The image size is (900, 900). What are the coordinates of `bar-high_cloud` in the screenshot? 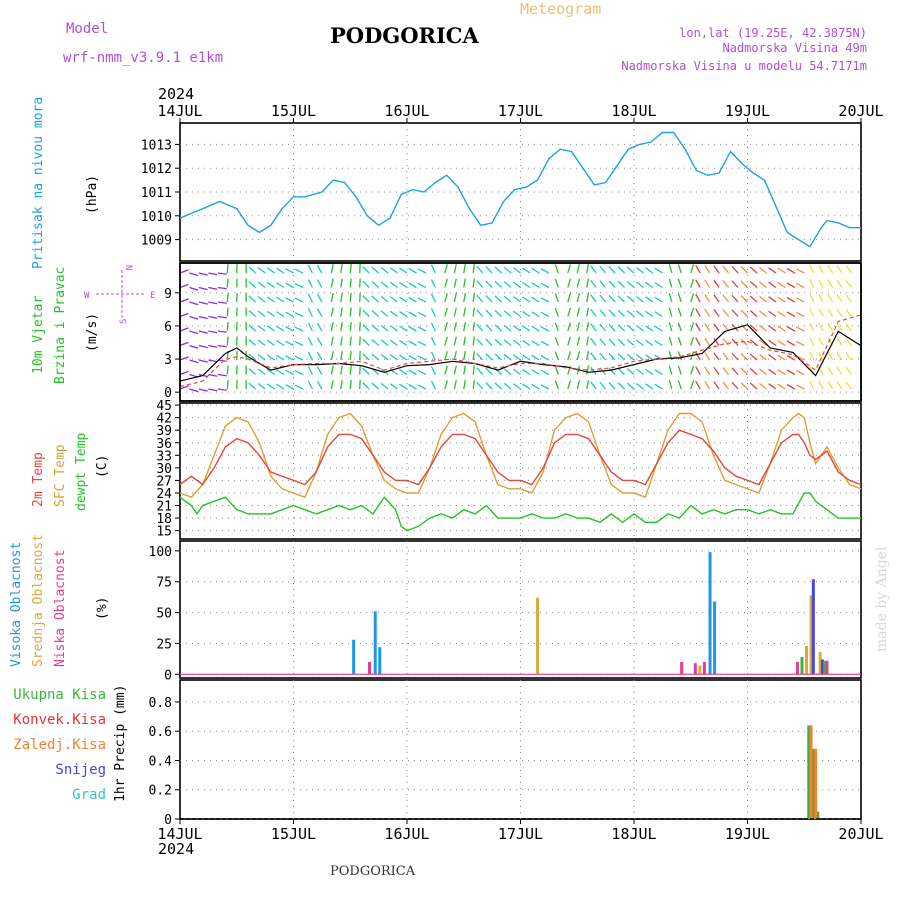 It's located at (715, 638).